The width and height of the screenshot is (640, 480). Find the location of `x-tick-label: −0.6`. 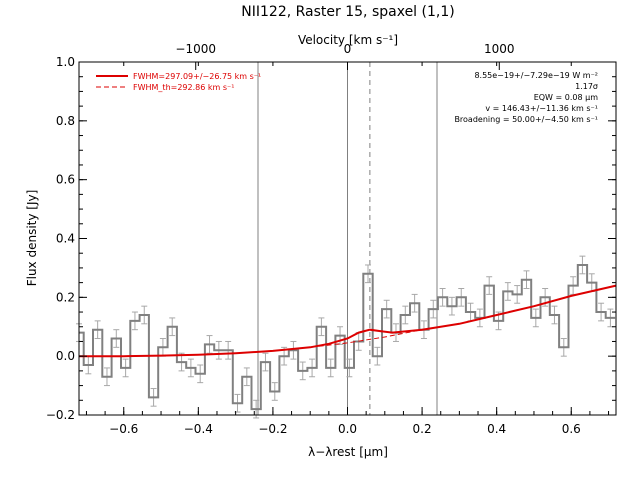

x-tick-label: −0.6 is located at coordinates (123, 429).